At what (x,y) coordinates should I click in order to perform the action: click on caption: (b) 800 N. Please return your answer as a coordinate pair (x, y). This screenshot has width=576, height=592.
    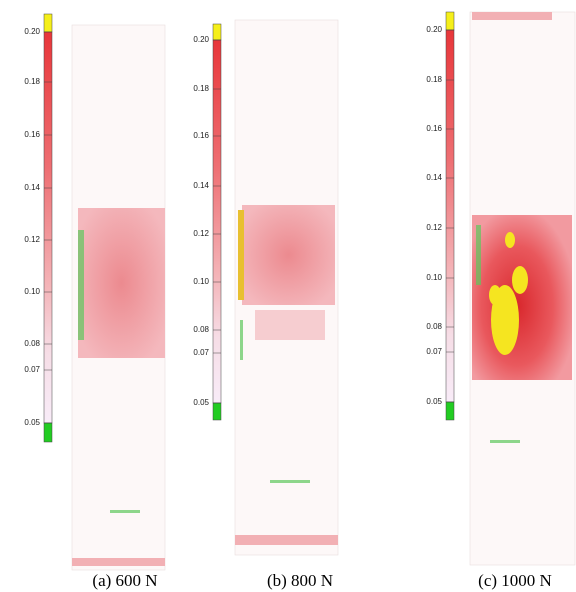
    Looking at the image, I should click on (300, 580).